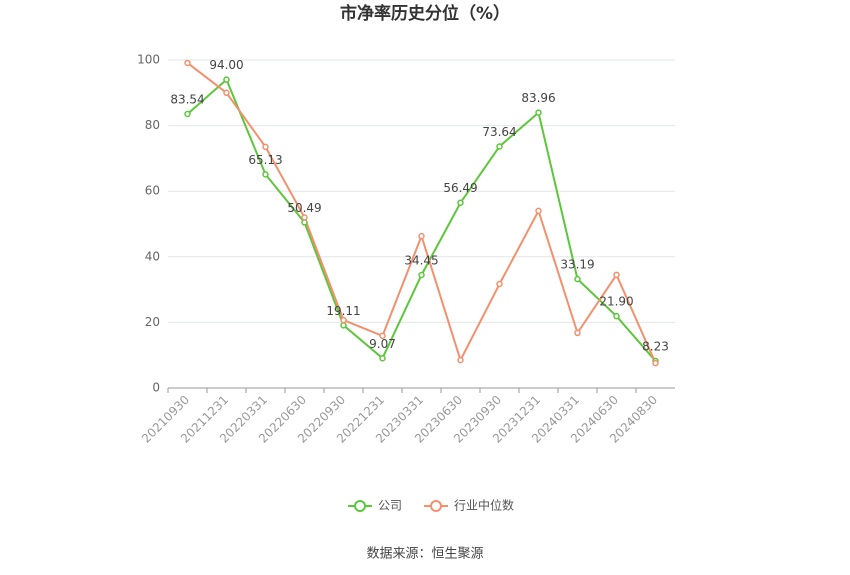  I want to click on data-label: 50.49, so click(304, 208).